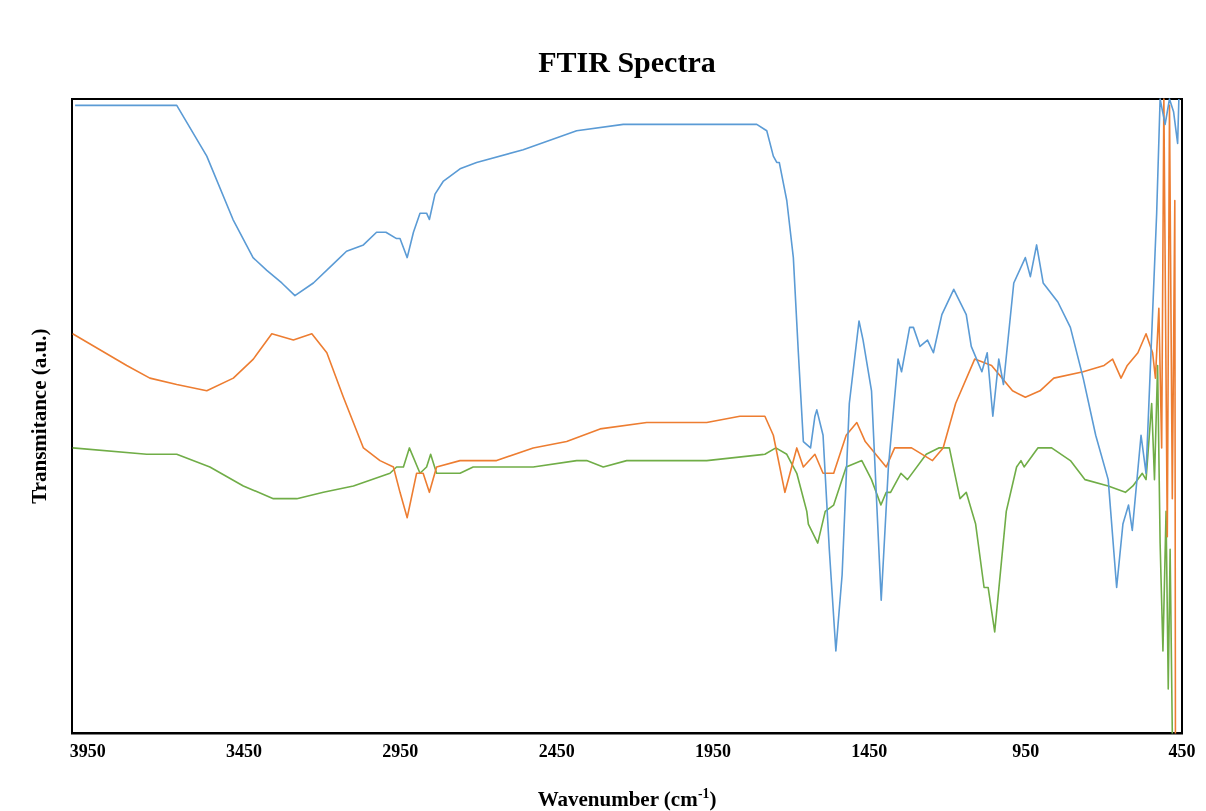 The image size is (1206, 811). What do you see at coordinates (87, 750) in the screenshot?
I see `x-tick-label: 3950` at bounding box center [87, 750].